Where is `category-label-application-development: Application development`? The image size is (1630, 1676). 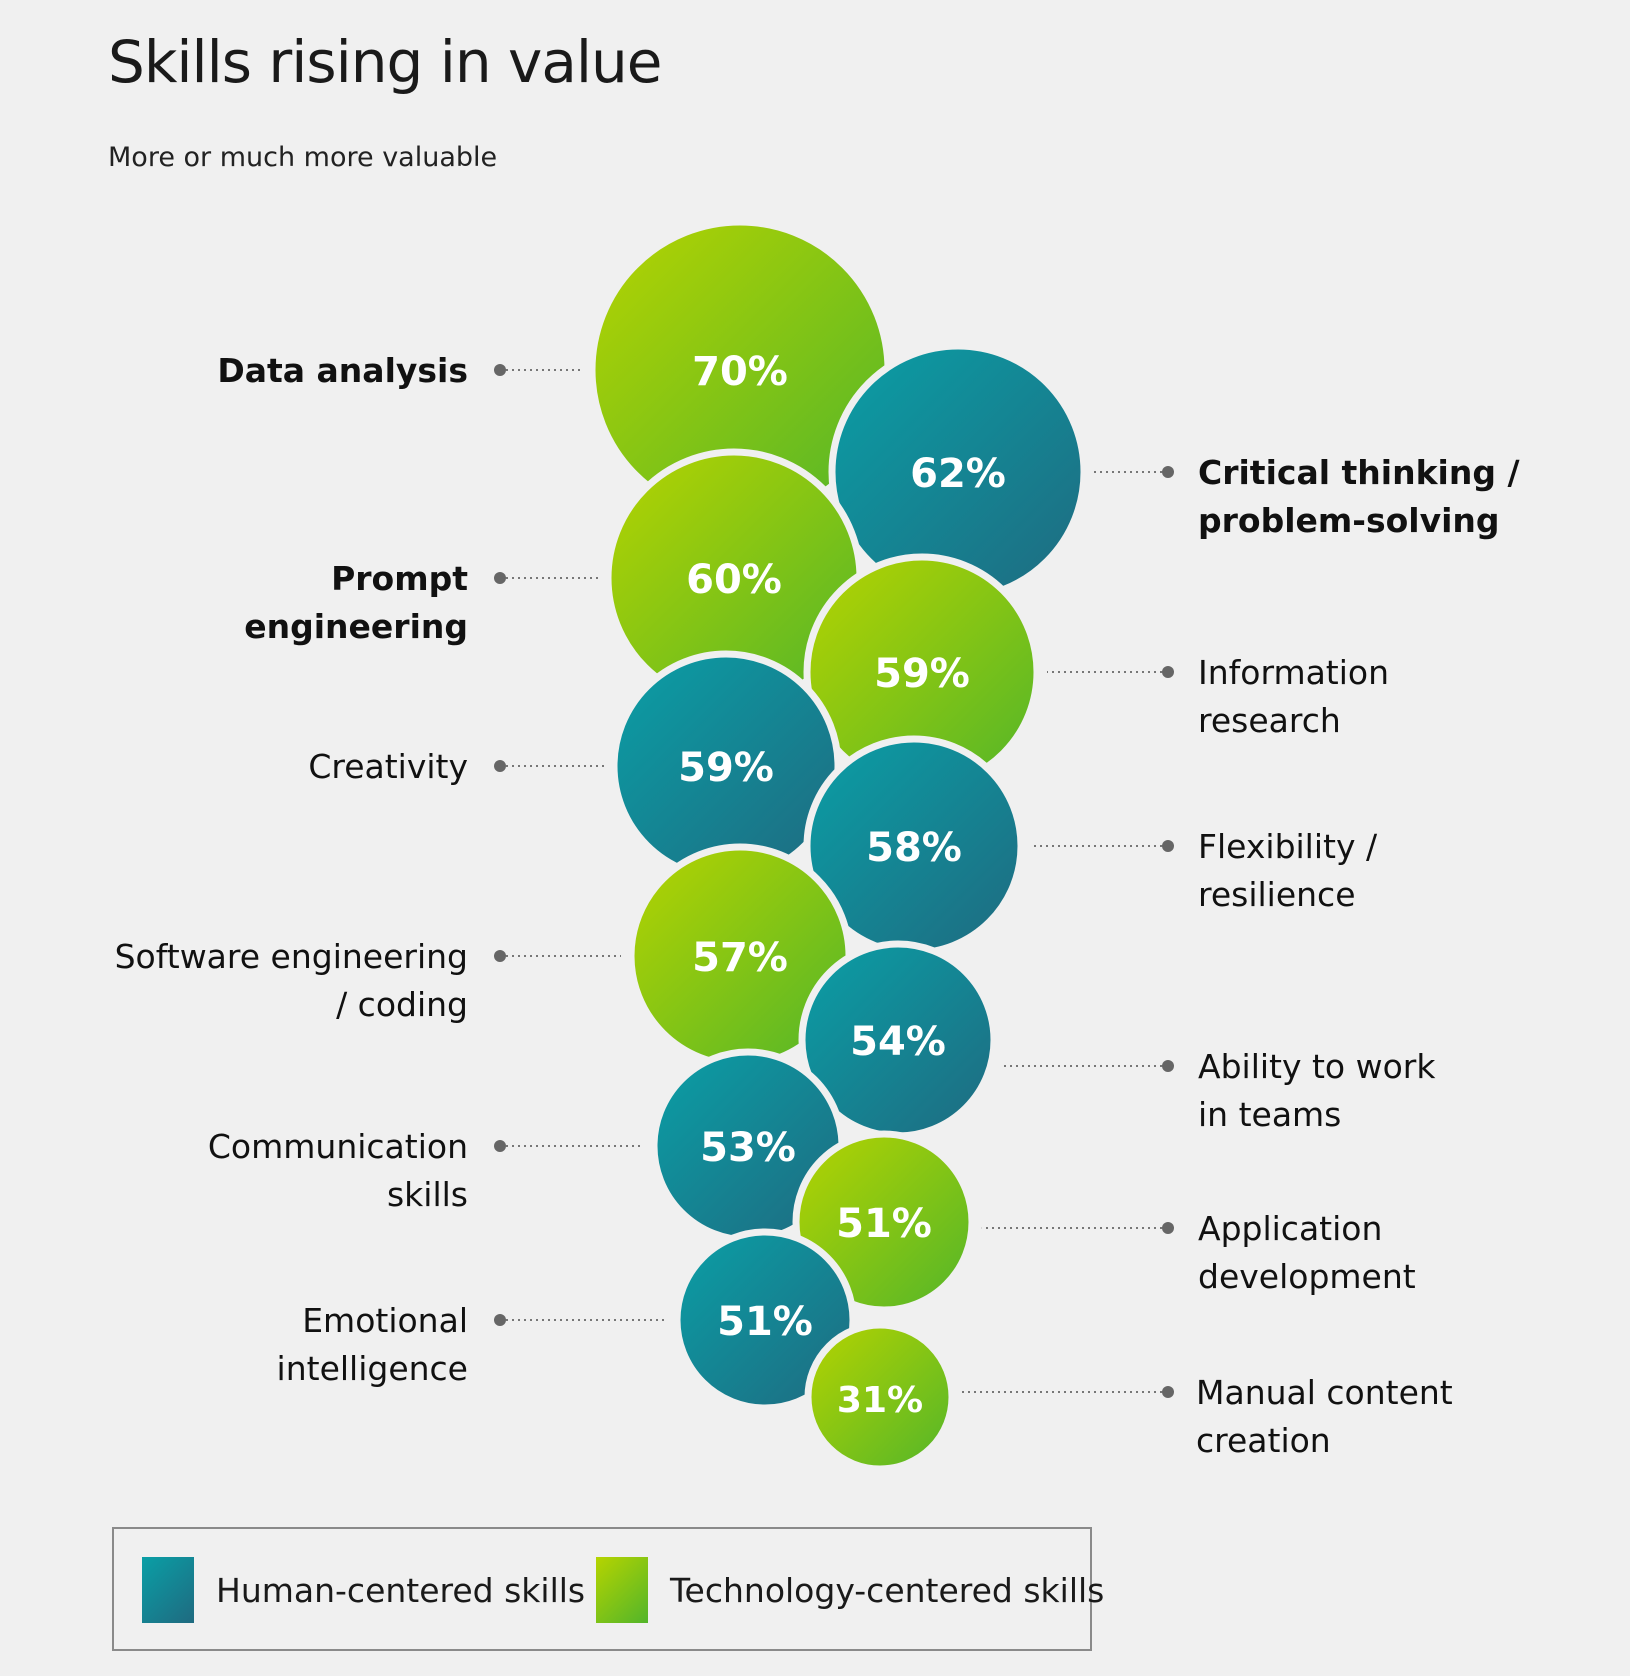 category-label-application-development: Application development is located at coordinates (1307, 1252).